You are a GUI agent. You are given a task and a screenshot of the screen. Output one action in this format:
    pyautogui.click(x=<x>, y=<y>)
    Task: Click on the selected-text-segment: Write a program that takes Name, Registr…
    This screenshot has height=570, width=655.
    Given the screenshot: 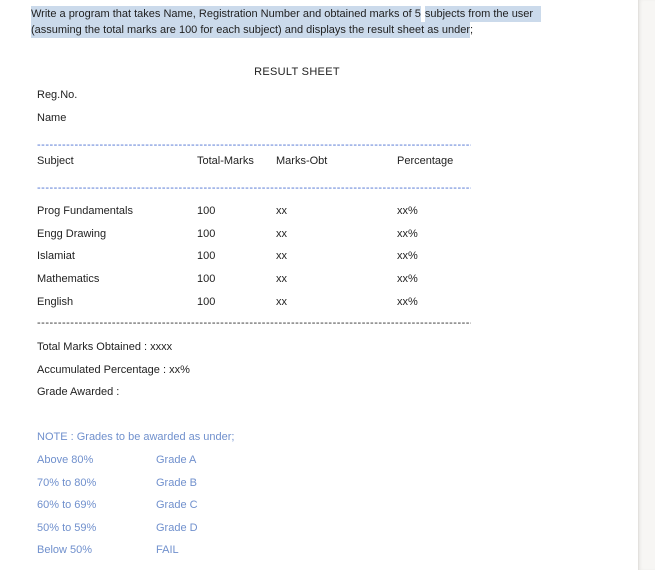 What is the action you would take?
    pyautogui.click(x=226, y=14)
    